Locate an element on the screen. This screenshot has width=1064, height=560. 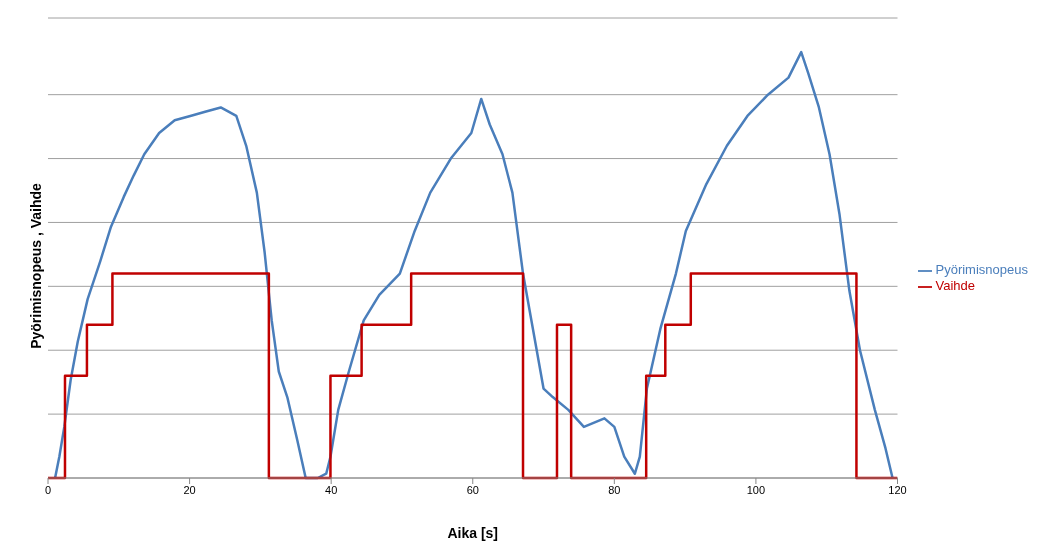
x-tick-label: 80 is located at coordinates (614, 489).